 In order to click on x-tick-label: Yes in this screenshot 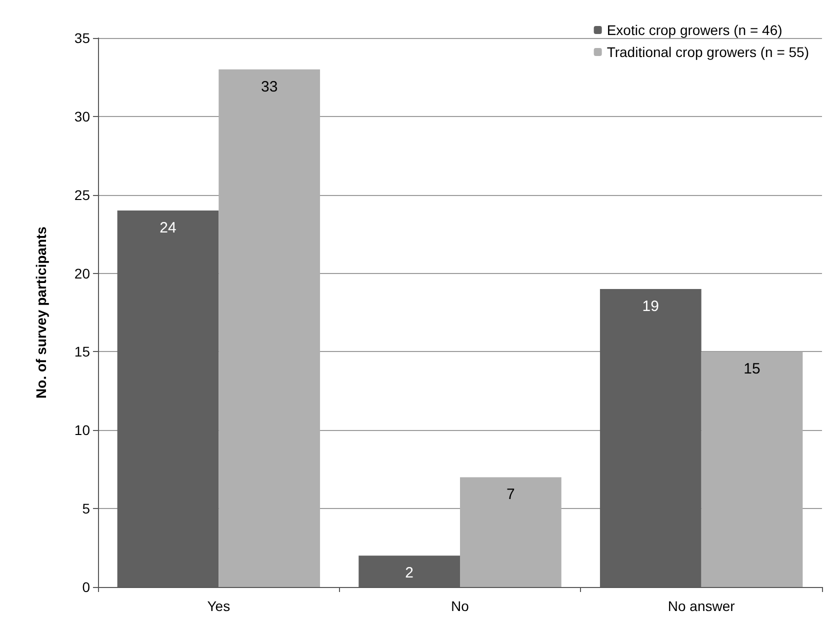, I will do `click(218, 606)`.